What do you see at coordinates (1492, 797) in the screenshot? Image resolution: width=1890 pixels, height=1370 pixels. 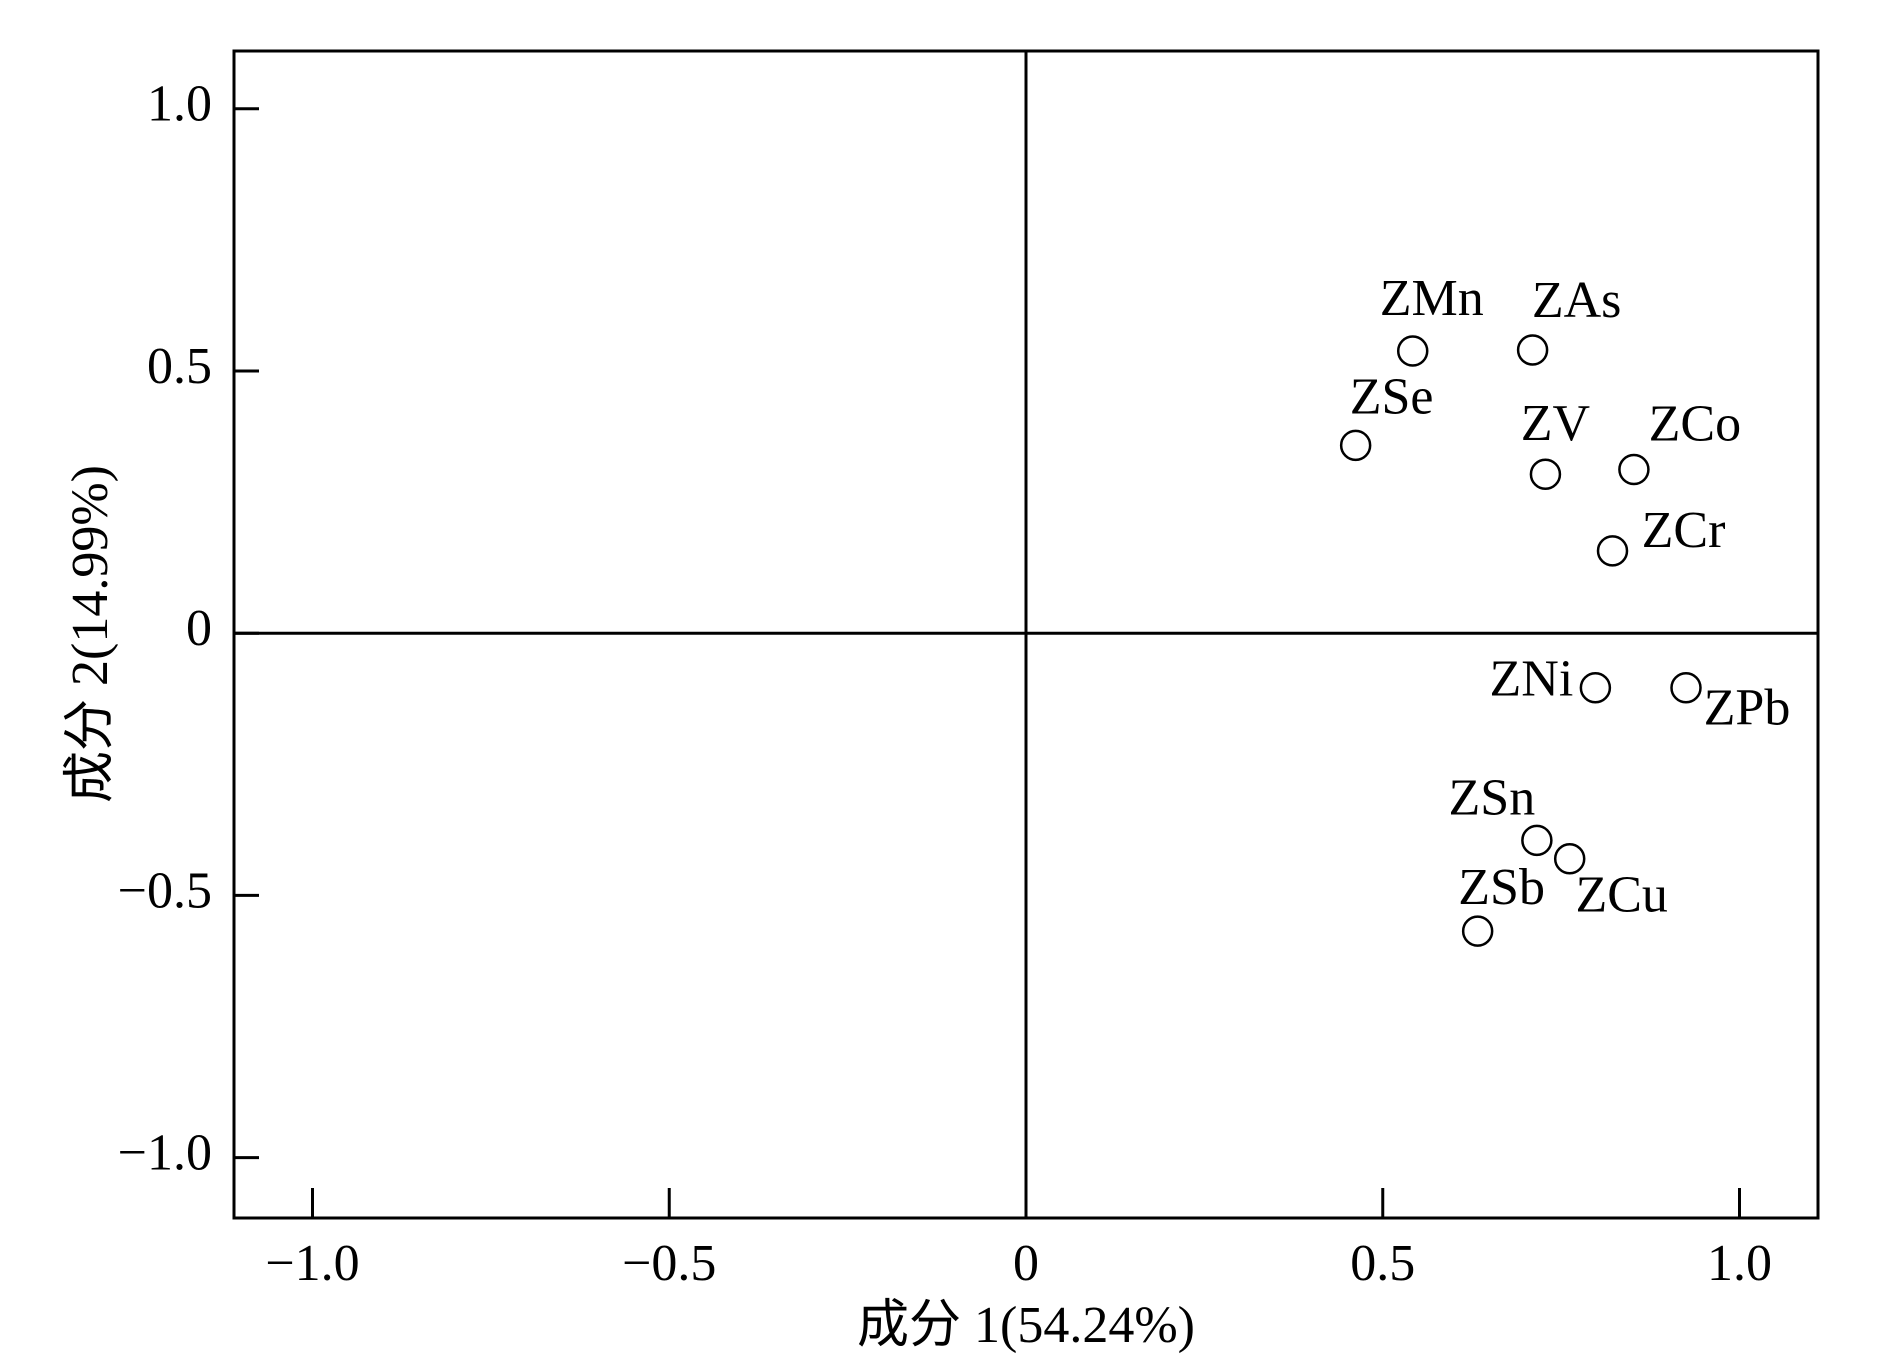 I see `point-label: ZSn` at bounding box center [1492, 797].